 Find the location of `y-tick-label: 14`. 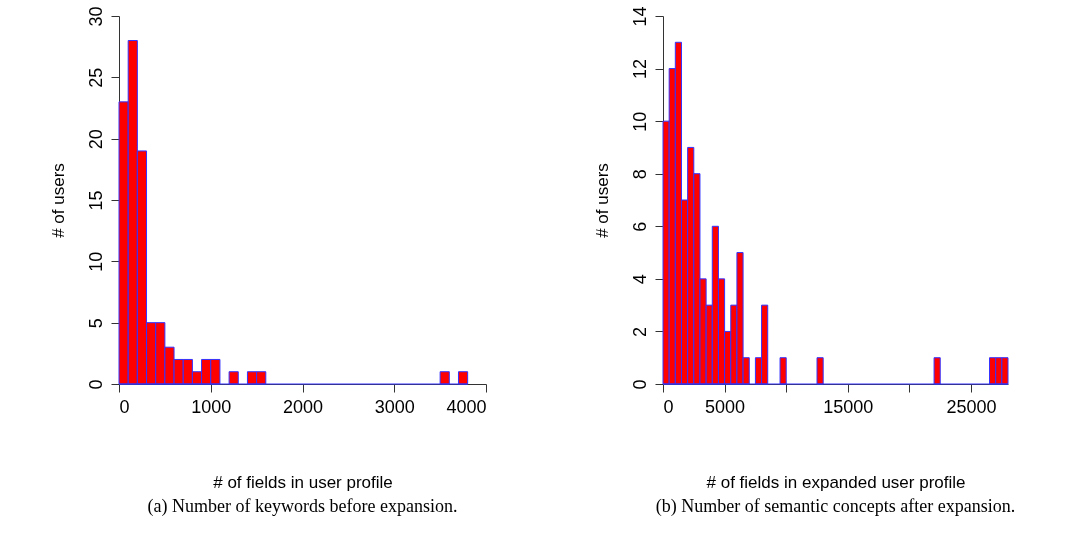

y-tick-label: 14 is located at coordinates (639, 16).